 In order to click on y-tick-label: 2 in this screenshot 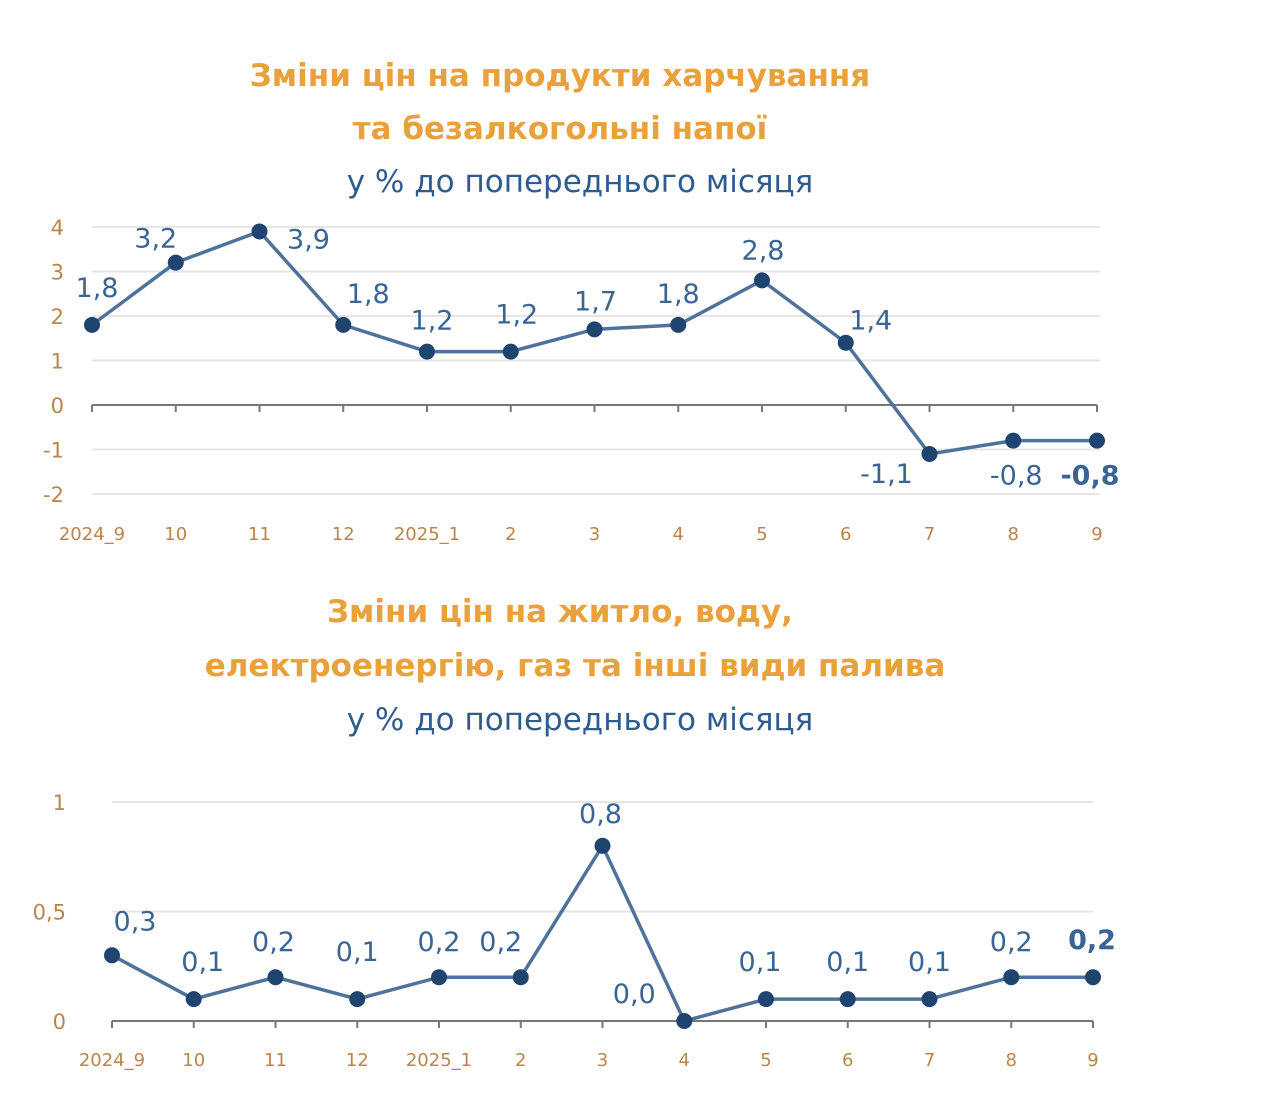, I will do `click(57, 317)`.